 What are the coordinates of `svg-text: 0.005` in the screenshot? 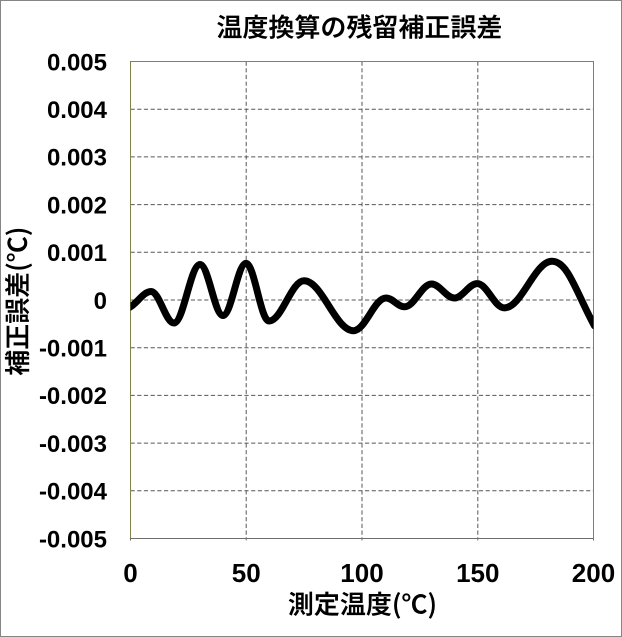 It's located at (77, 62).